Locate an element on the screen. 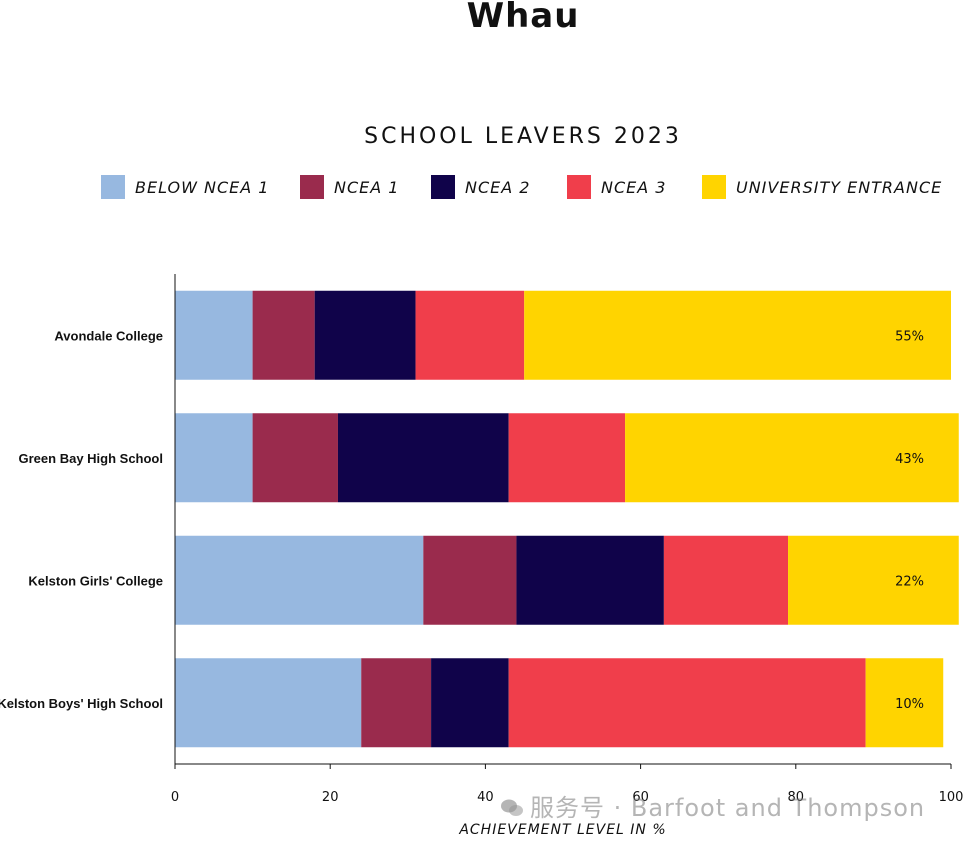 The image size is (967, 841). legend-item-ncea2: NCEA 2 is located at coordinates (480, 187).